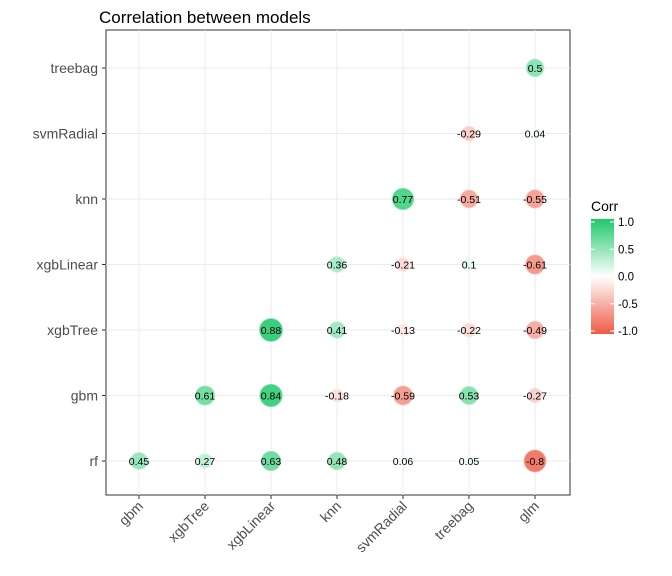  I want to click on corr-circle-gbm-treebag, so click(469, 395).